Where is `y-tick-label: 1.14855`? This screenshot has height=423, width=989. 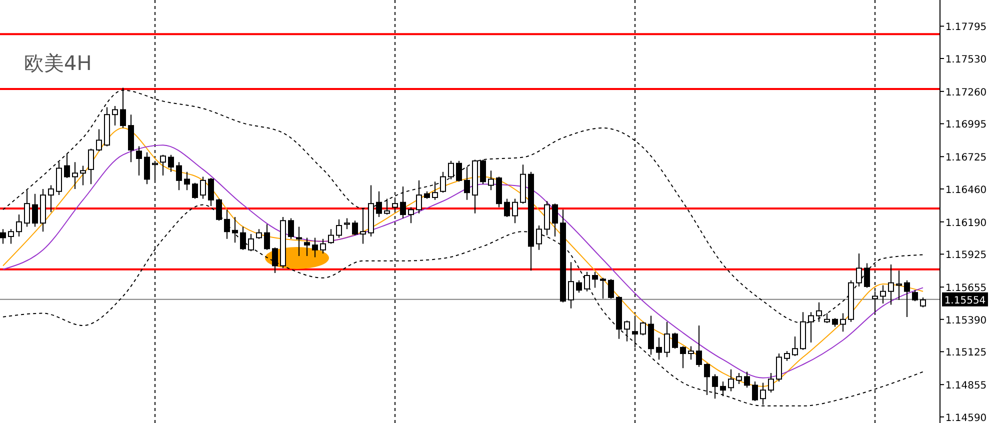 y-tick-label: 1.14855 is located at coordinates (966, 386).